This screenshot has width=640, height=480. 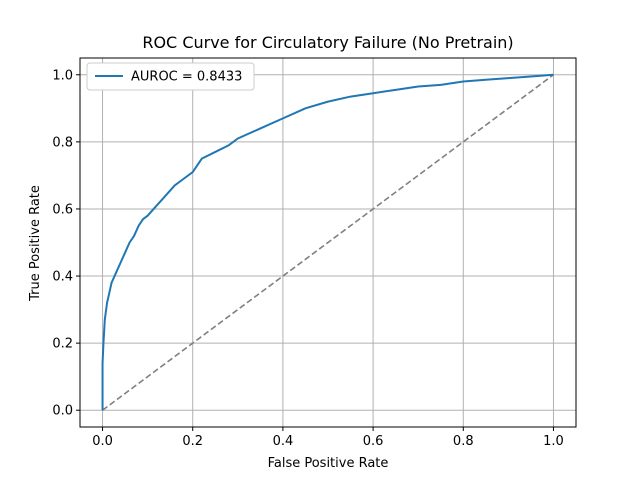 What do you see at coordinates (553, 441) in the screenshot?
I see `x-tick-label: 1.0` at bounding box center [553, 441].